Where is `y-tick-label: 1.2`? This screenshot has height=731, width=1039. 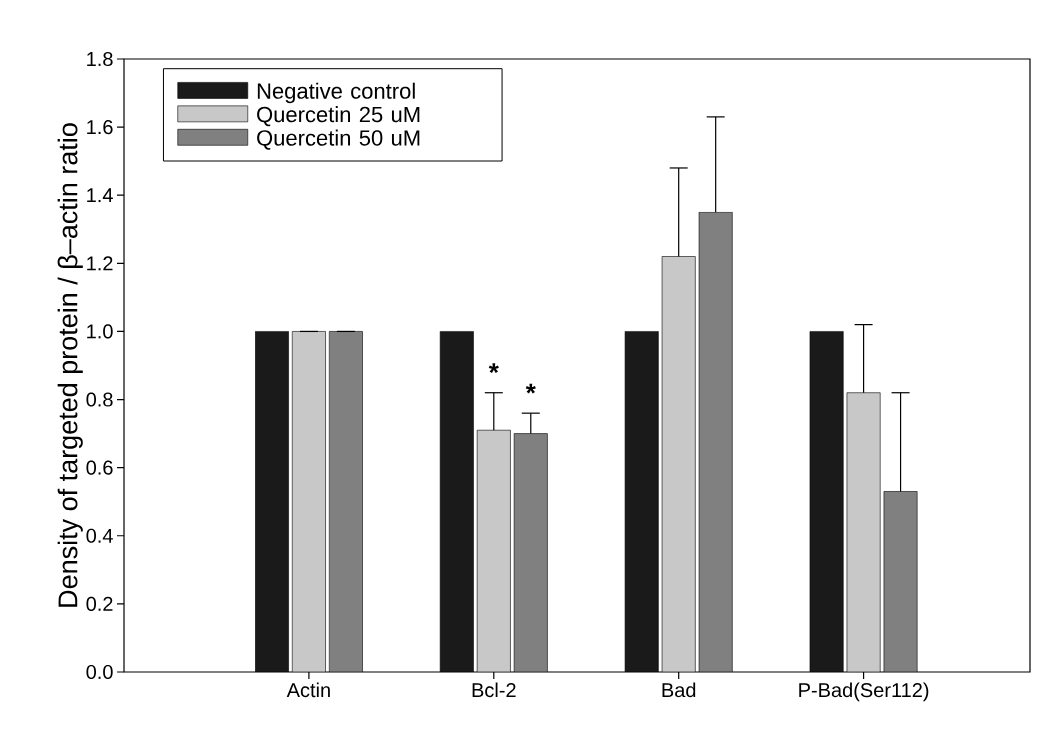 y-tick-label: 1.2 is located at coordinates (100, 263).